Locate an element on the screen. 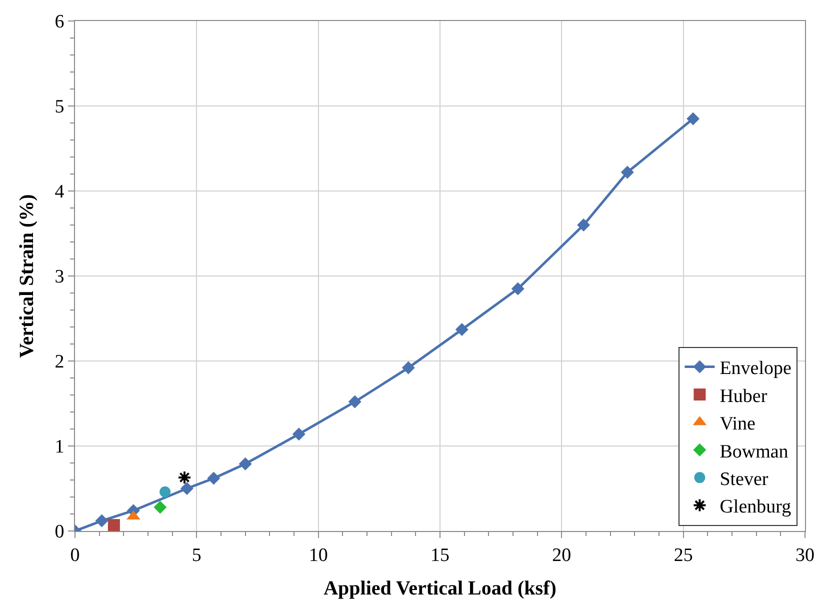 This screenshot has width=827, height=607. legend-label: Huber is located at coordinates (744, 396).